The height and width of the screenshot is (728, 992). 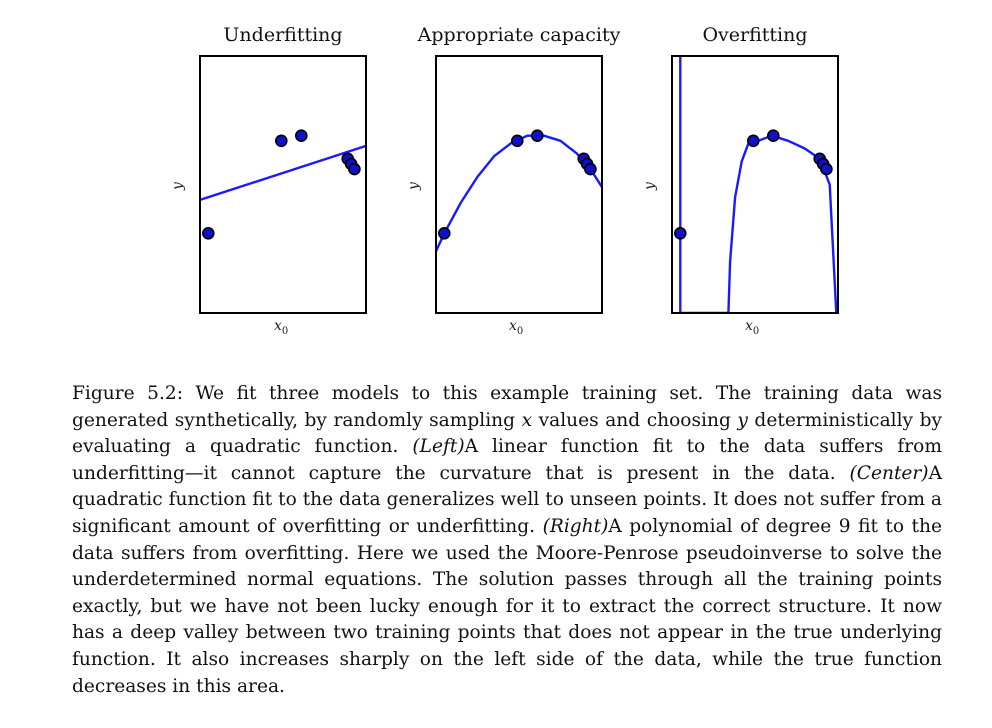 What do you see at coordinates (519, 35) in the screenshot?
I see `panel-title-appropriate-capacity: Appropriate capacity` at bounding box center [519, 35].